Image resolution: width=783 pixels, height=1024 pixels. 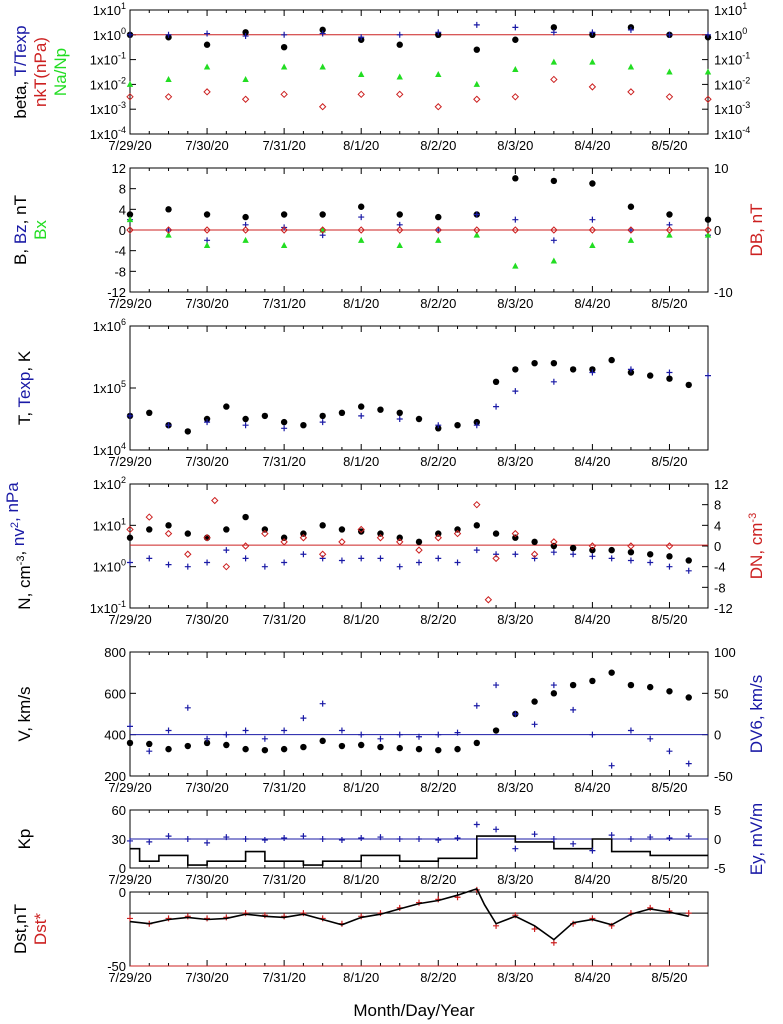 I want to click on y2-tick-label: 100, so click(x=725, y=652).